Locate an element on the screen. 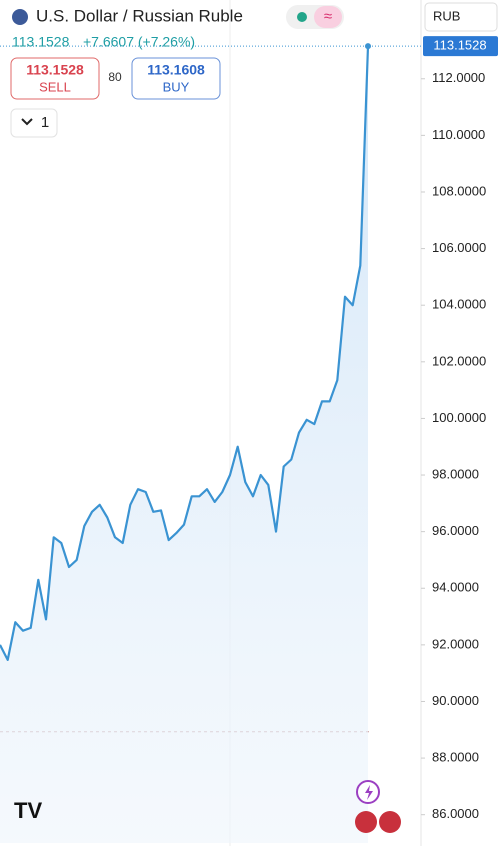 The height and width of the screenshot is (846, 500). currency-button is located at coordinates (461, 17).